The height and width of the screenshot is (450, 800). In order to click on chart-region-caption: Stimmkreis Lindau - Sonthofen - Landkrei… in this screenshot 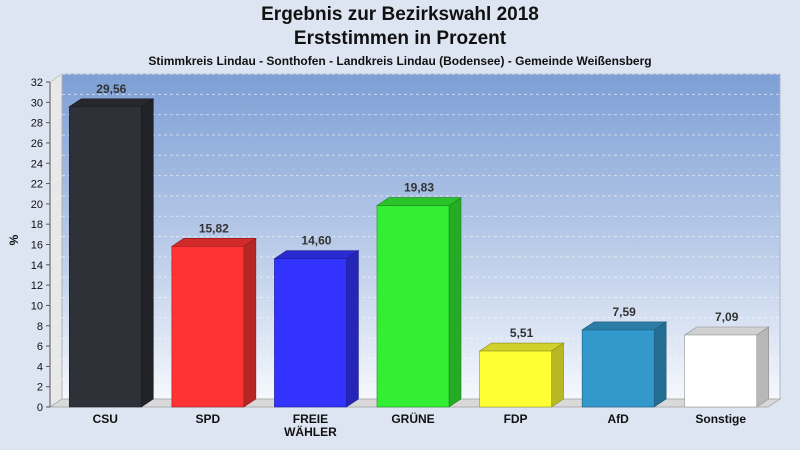, I will do `click(400, 61)`.